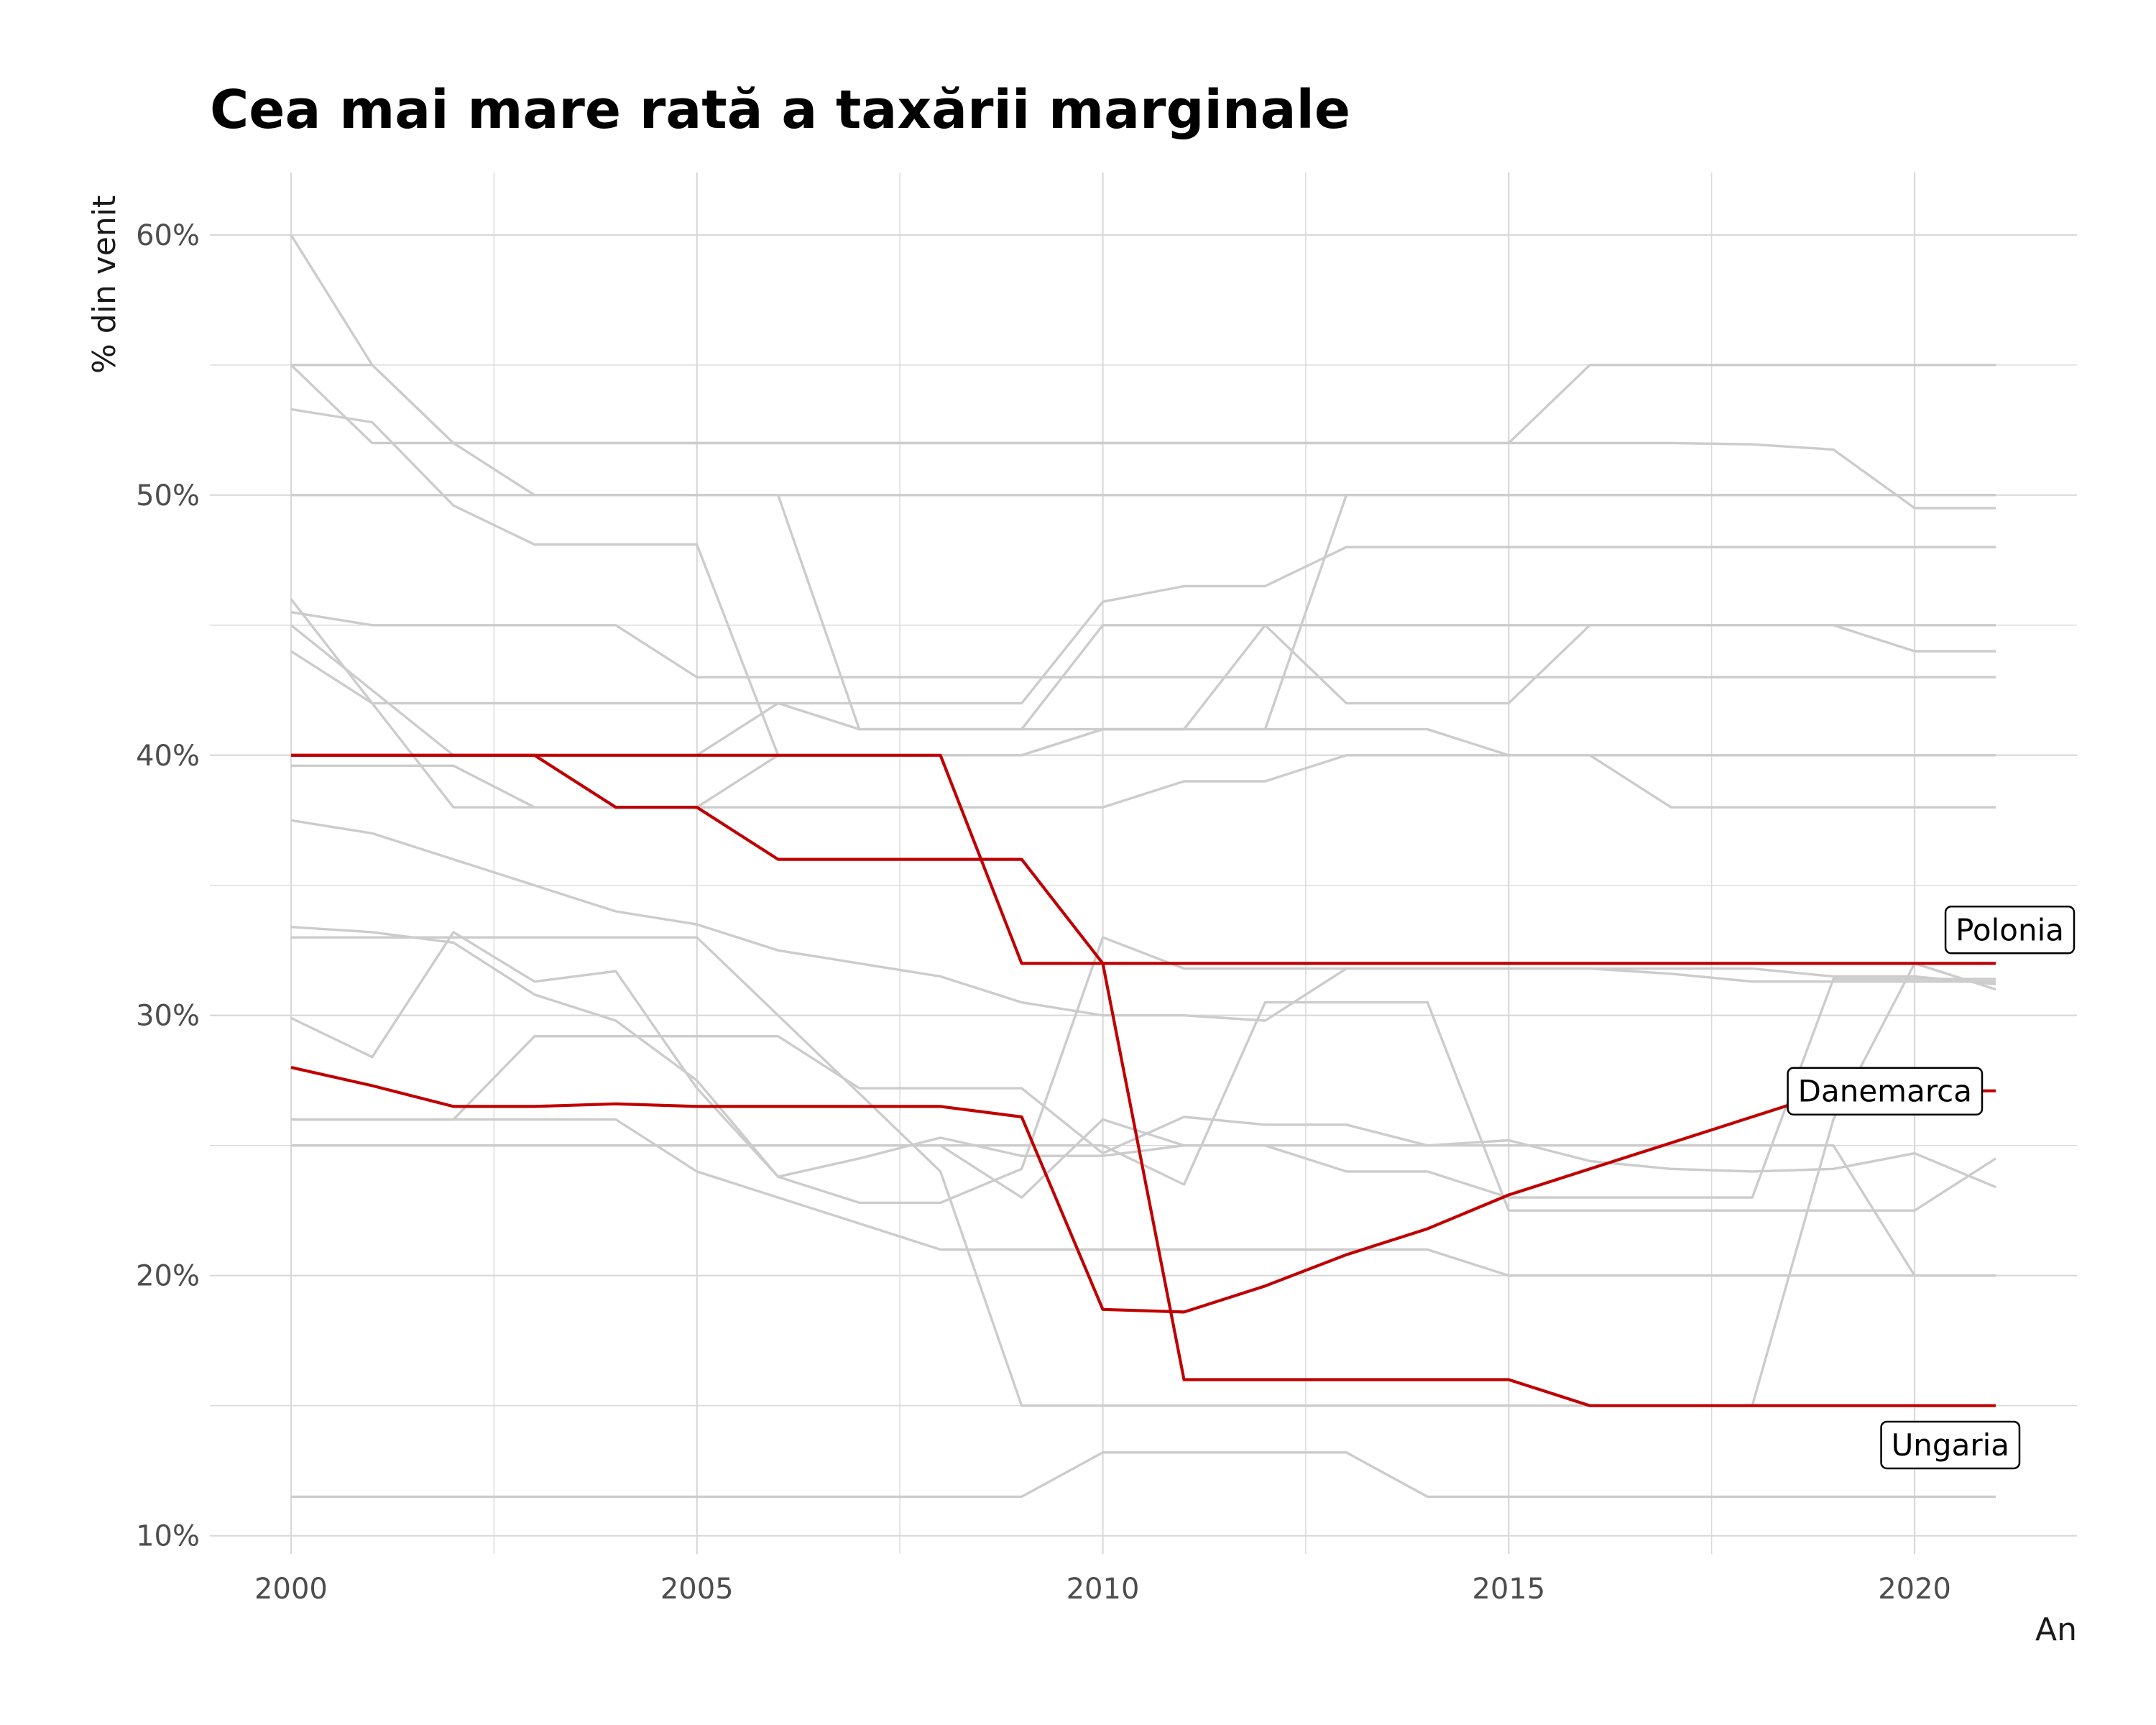 Image resolution: width=2156 pixels, height=1725 pixels. I want to click on y-axis-label: % din venit, so click(104, 285).